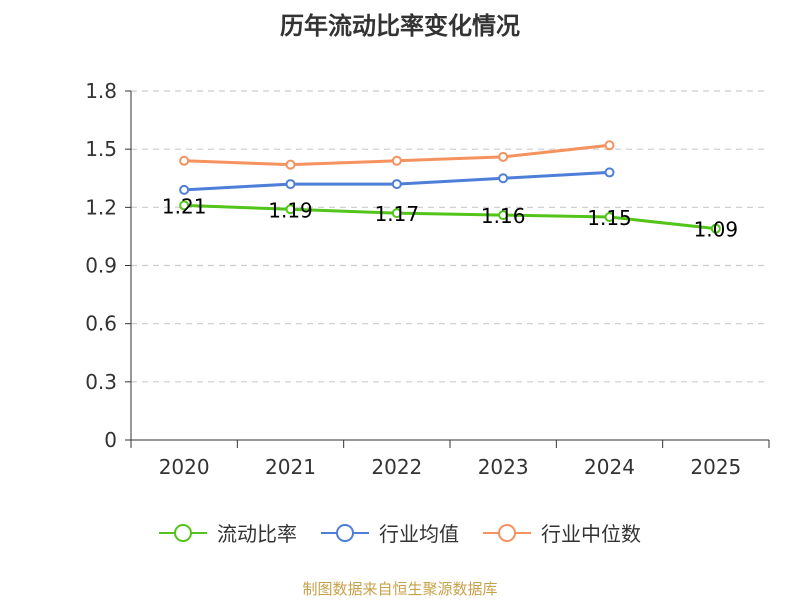  Describe the element at coordinates (419, 534) in the screenshot. I see `legend-label: 行业均值` at that location.